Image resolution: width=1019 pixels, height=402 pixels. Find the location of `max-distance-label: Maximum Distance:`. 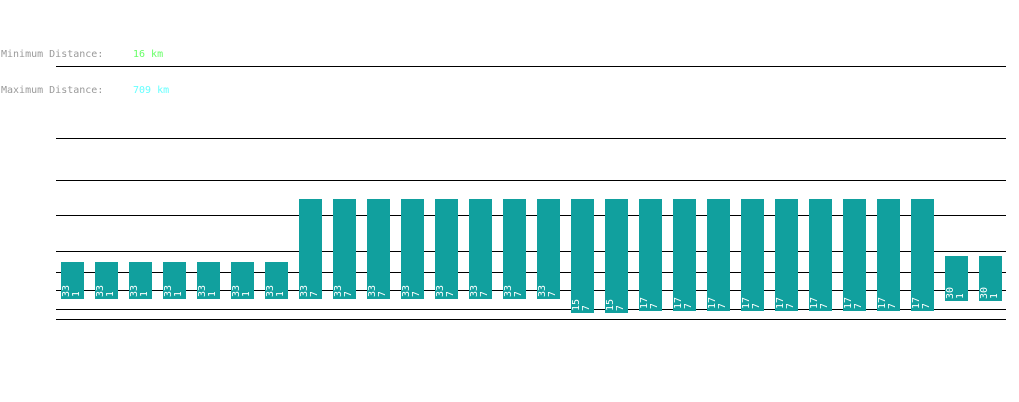

max-distance-label: Maximum Distance: is located at coordinates (52, 90).